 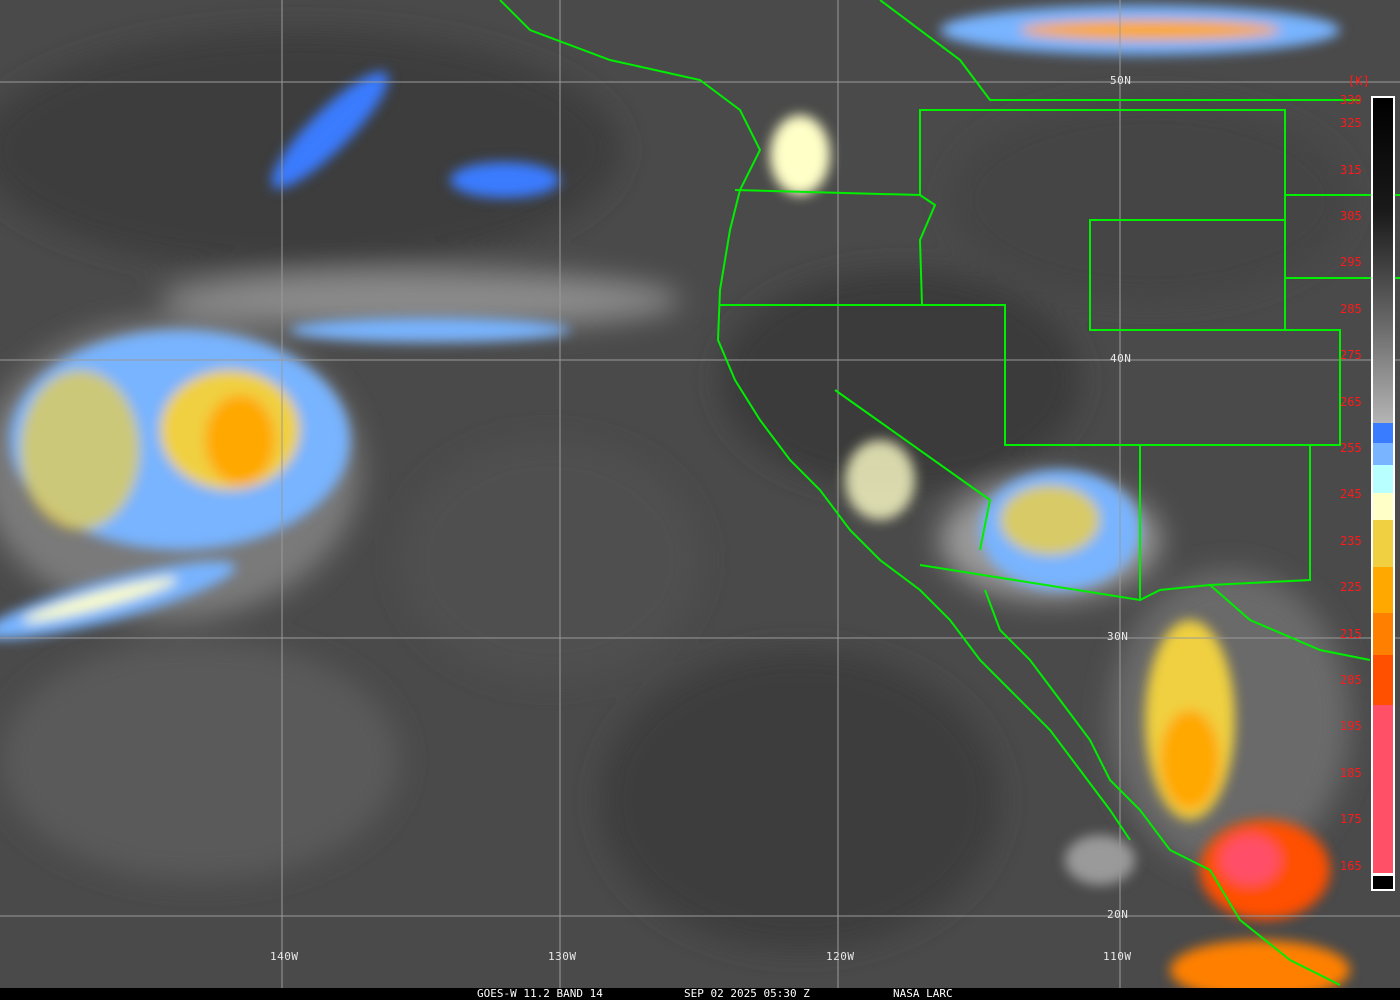 What do you see at coordinates (1351, 262) in the screenshot?
I see `colorbar-tick-295: 295` at bounding box center [1351, 262].